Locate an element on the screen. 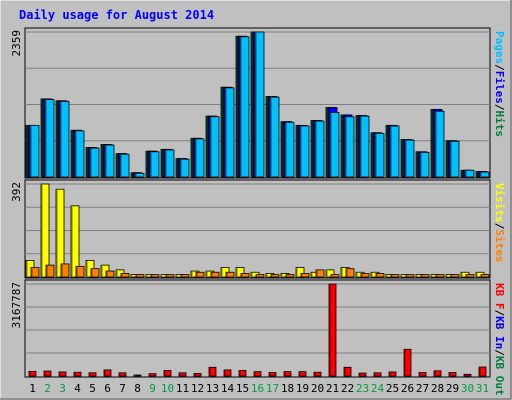  legend-entry: KB In is located at coordinates (499, 332).